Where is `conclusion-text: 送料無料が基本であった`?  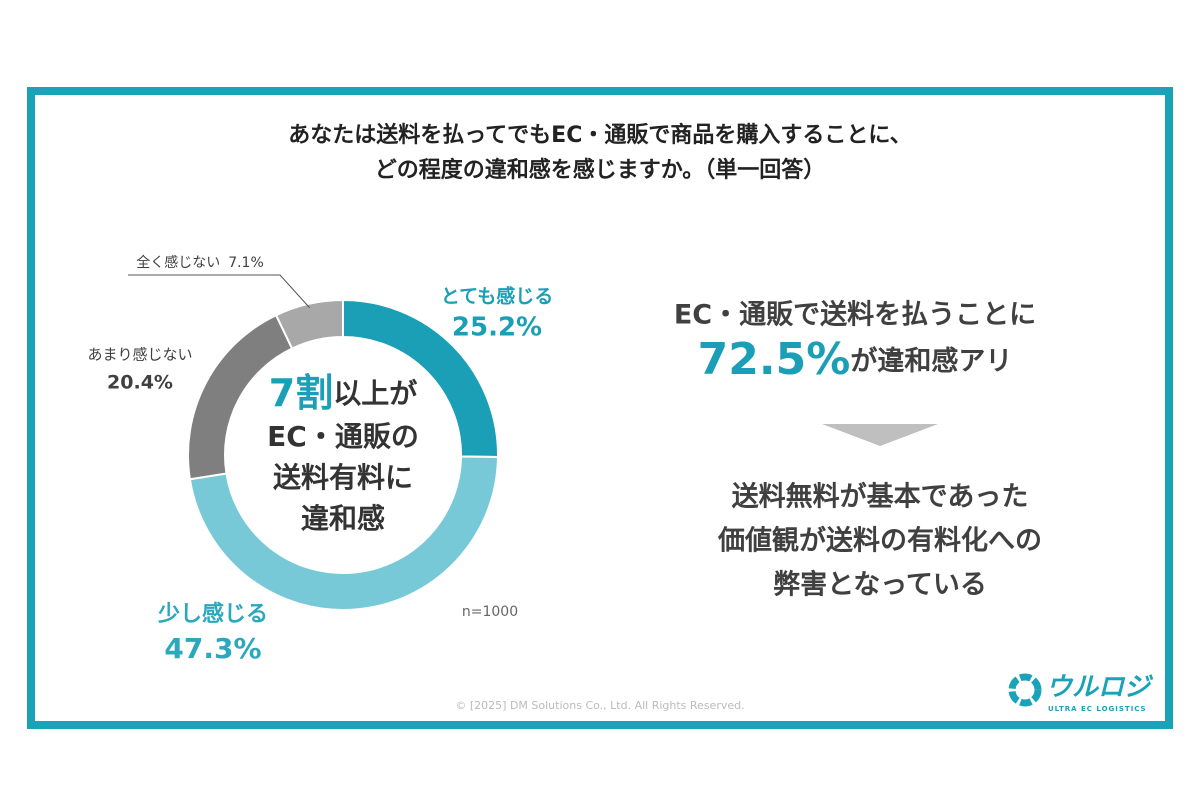 conclusion-text: 送料無料が基本であった is located at coordinates (880, 497).